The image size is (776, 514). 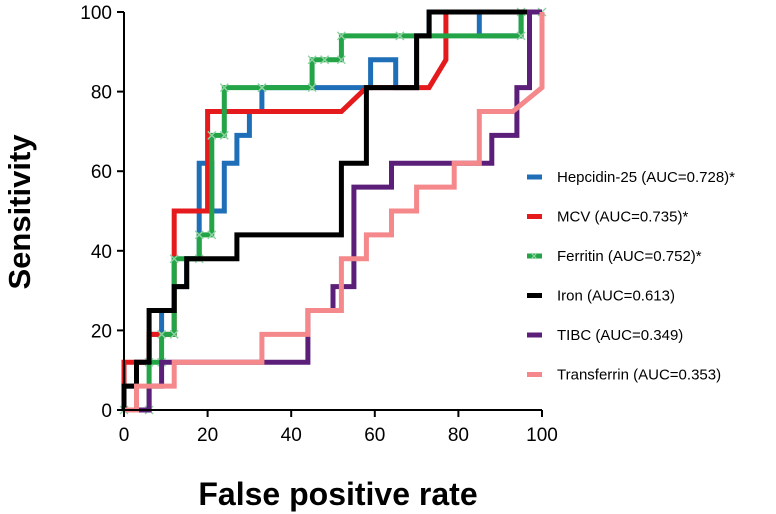 I want to click on x-tick-label: 80, so click(x=458, y=435).